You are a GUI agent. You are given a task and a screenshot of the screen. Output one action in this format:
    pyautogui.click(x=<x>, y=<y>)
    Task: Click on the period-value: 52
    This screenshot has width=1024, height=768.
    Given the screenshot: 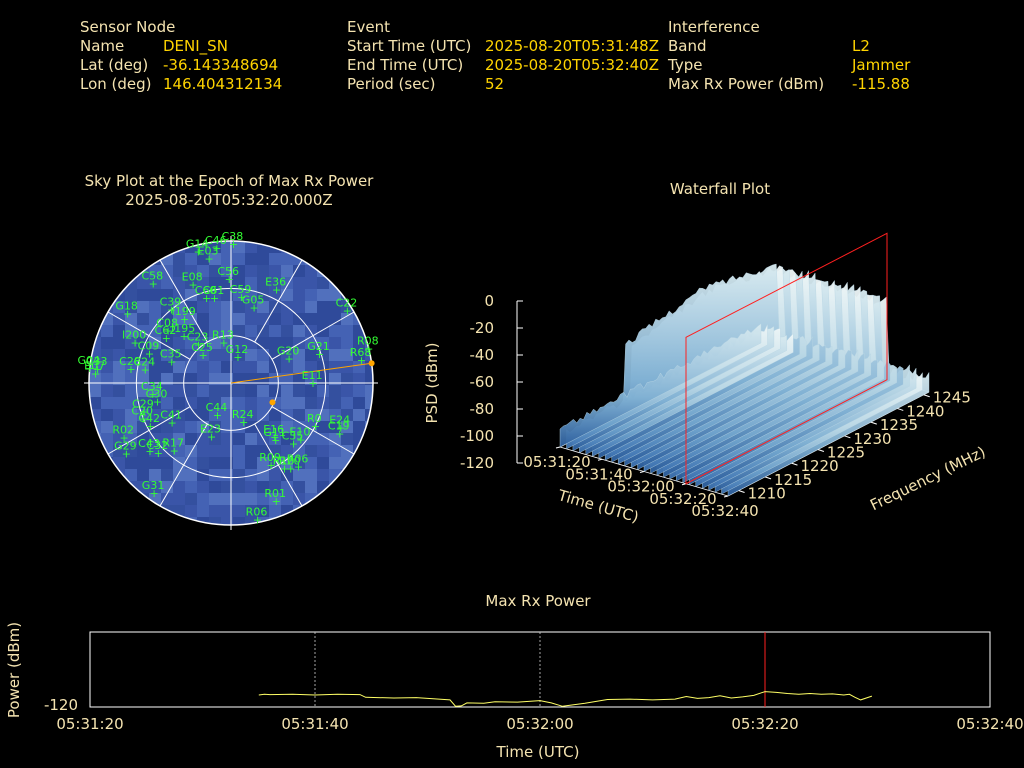 What is the action you would take?
    pyautogui.click(x=495, y=84)
    